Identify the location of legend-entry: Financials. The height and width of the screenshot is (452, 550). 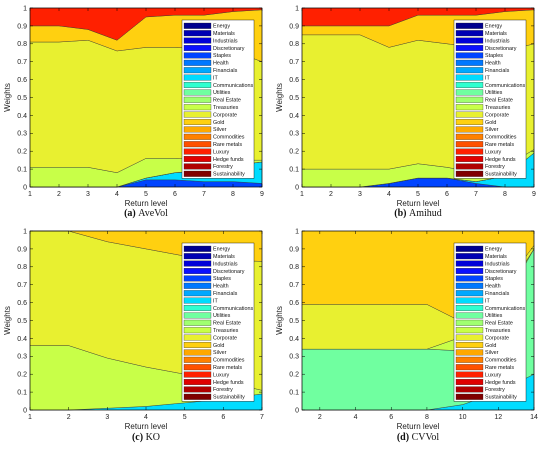
(225, 294).